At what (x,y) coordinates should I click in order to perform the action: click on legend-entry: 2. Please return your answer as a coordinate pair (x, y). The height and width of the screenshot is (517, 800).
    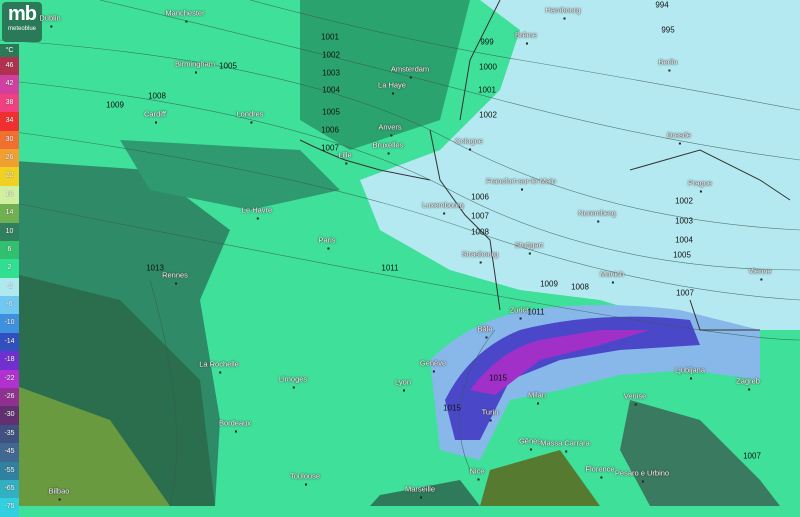
    Looking at the image, I should click on (9, 268).